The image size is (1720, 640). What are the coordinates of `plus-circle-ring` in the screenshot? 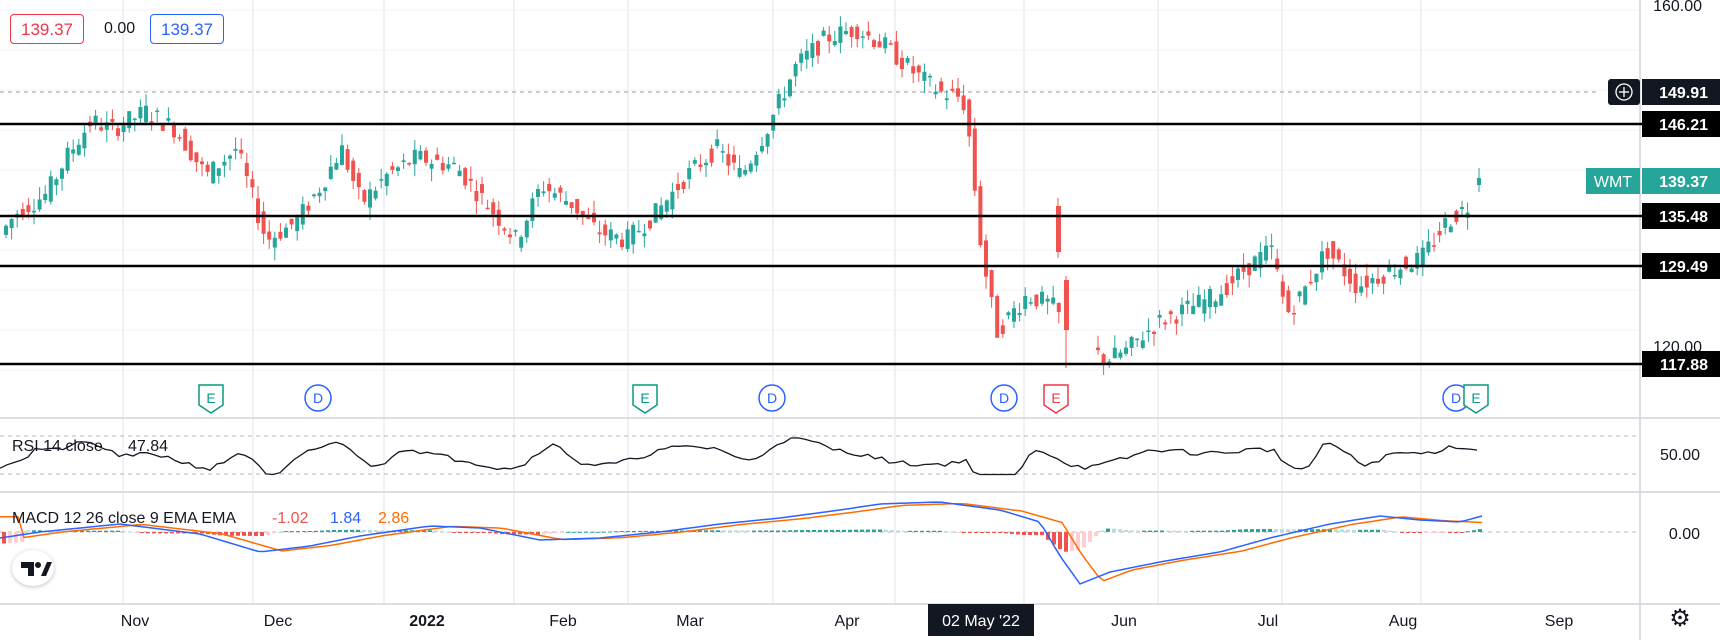 It's located at (1624, 92).